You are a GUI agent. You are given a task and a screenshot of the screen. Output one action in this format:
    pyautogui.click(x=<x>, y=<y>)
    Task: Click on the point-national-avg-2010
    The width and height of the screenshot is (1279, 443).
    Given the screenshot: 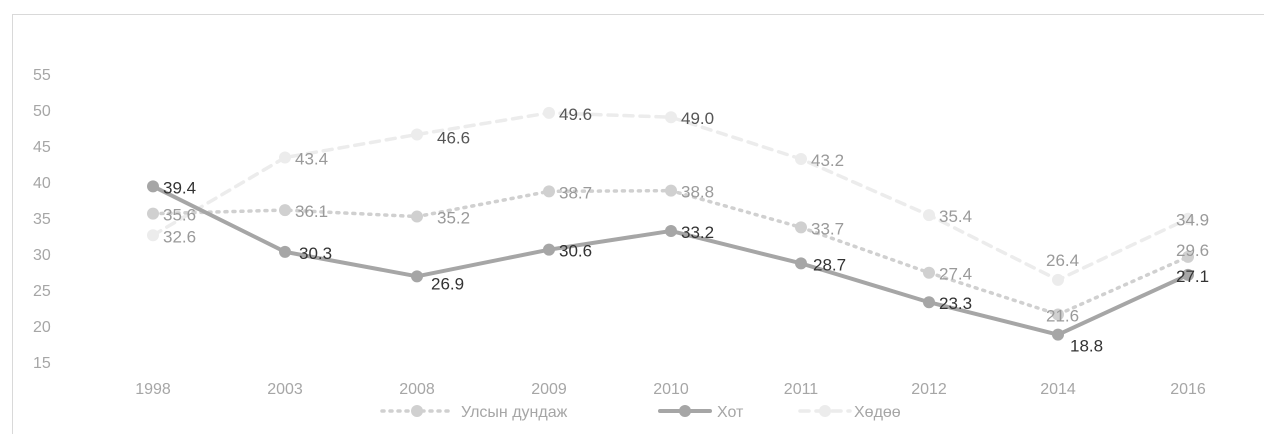 What is the action you would take?
    pyautogui.click(x=671, y=190)
    